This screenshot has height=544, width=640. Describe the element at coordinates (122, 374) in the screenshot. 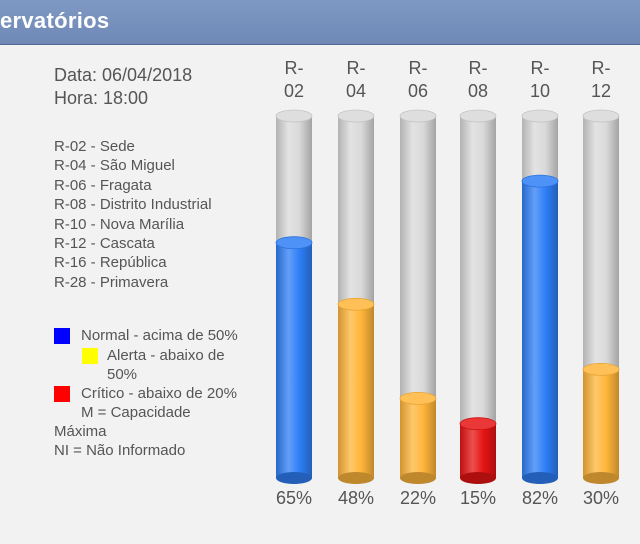

I see `legend-label-alerta-cont: 50%` at that location.